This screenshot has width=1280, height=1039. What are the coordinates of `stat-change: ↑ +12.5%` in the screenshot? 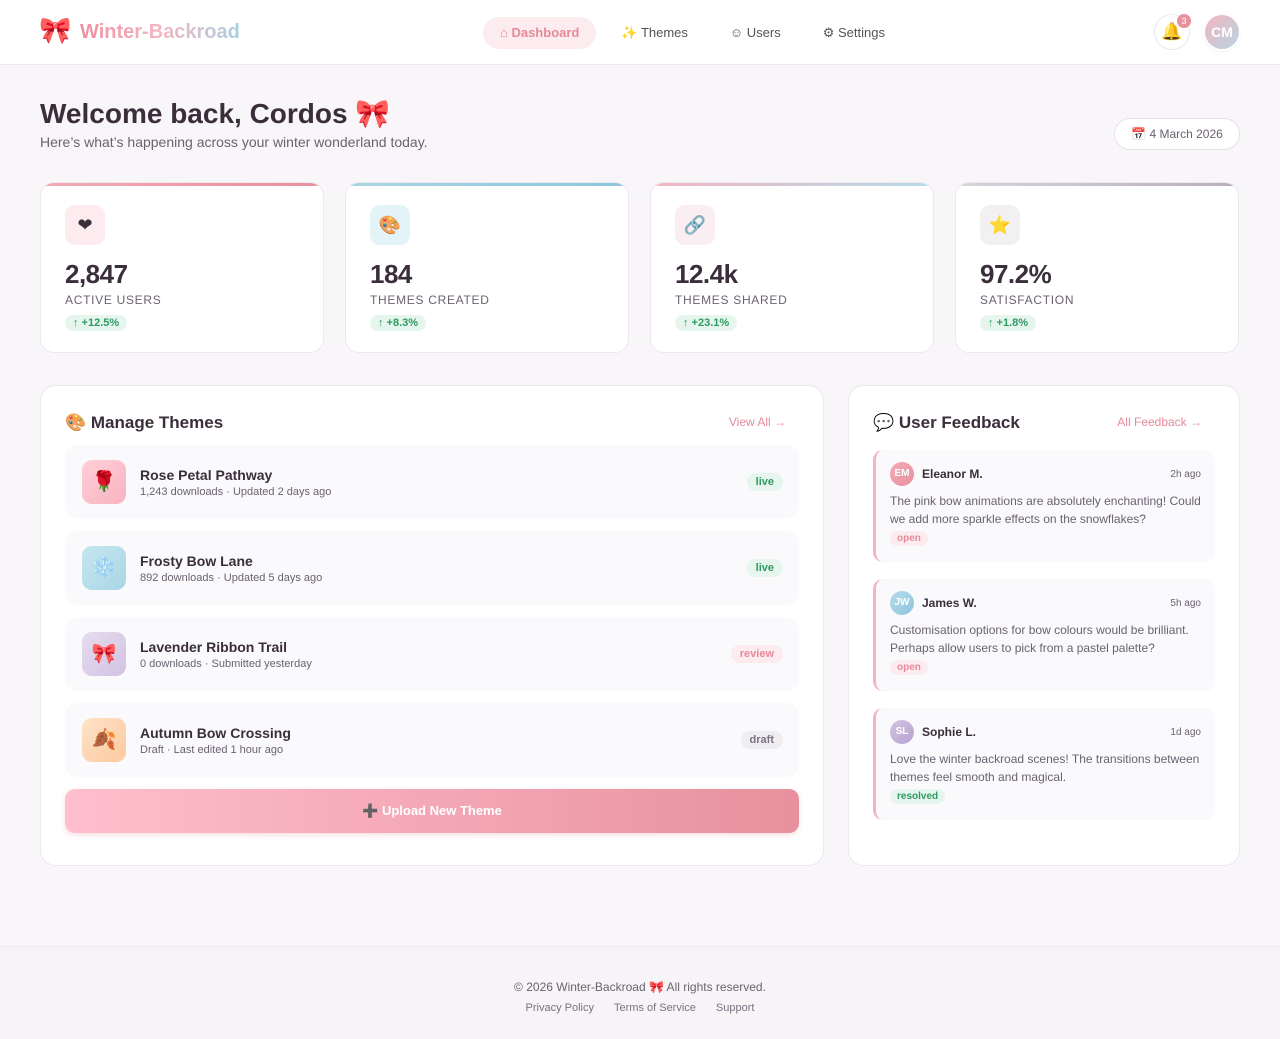 It's located at (96, 323).